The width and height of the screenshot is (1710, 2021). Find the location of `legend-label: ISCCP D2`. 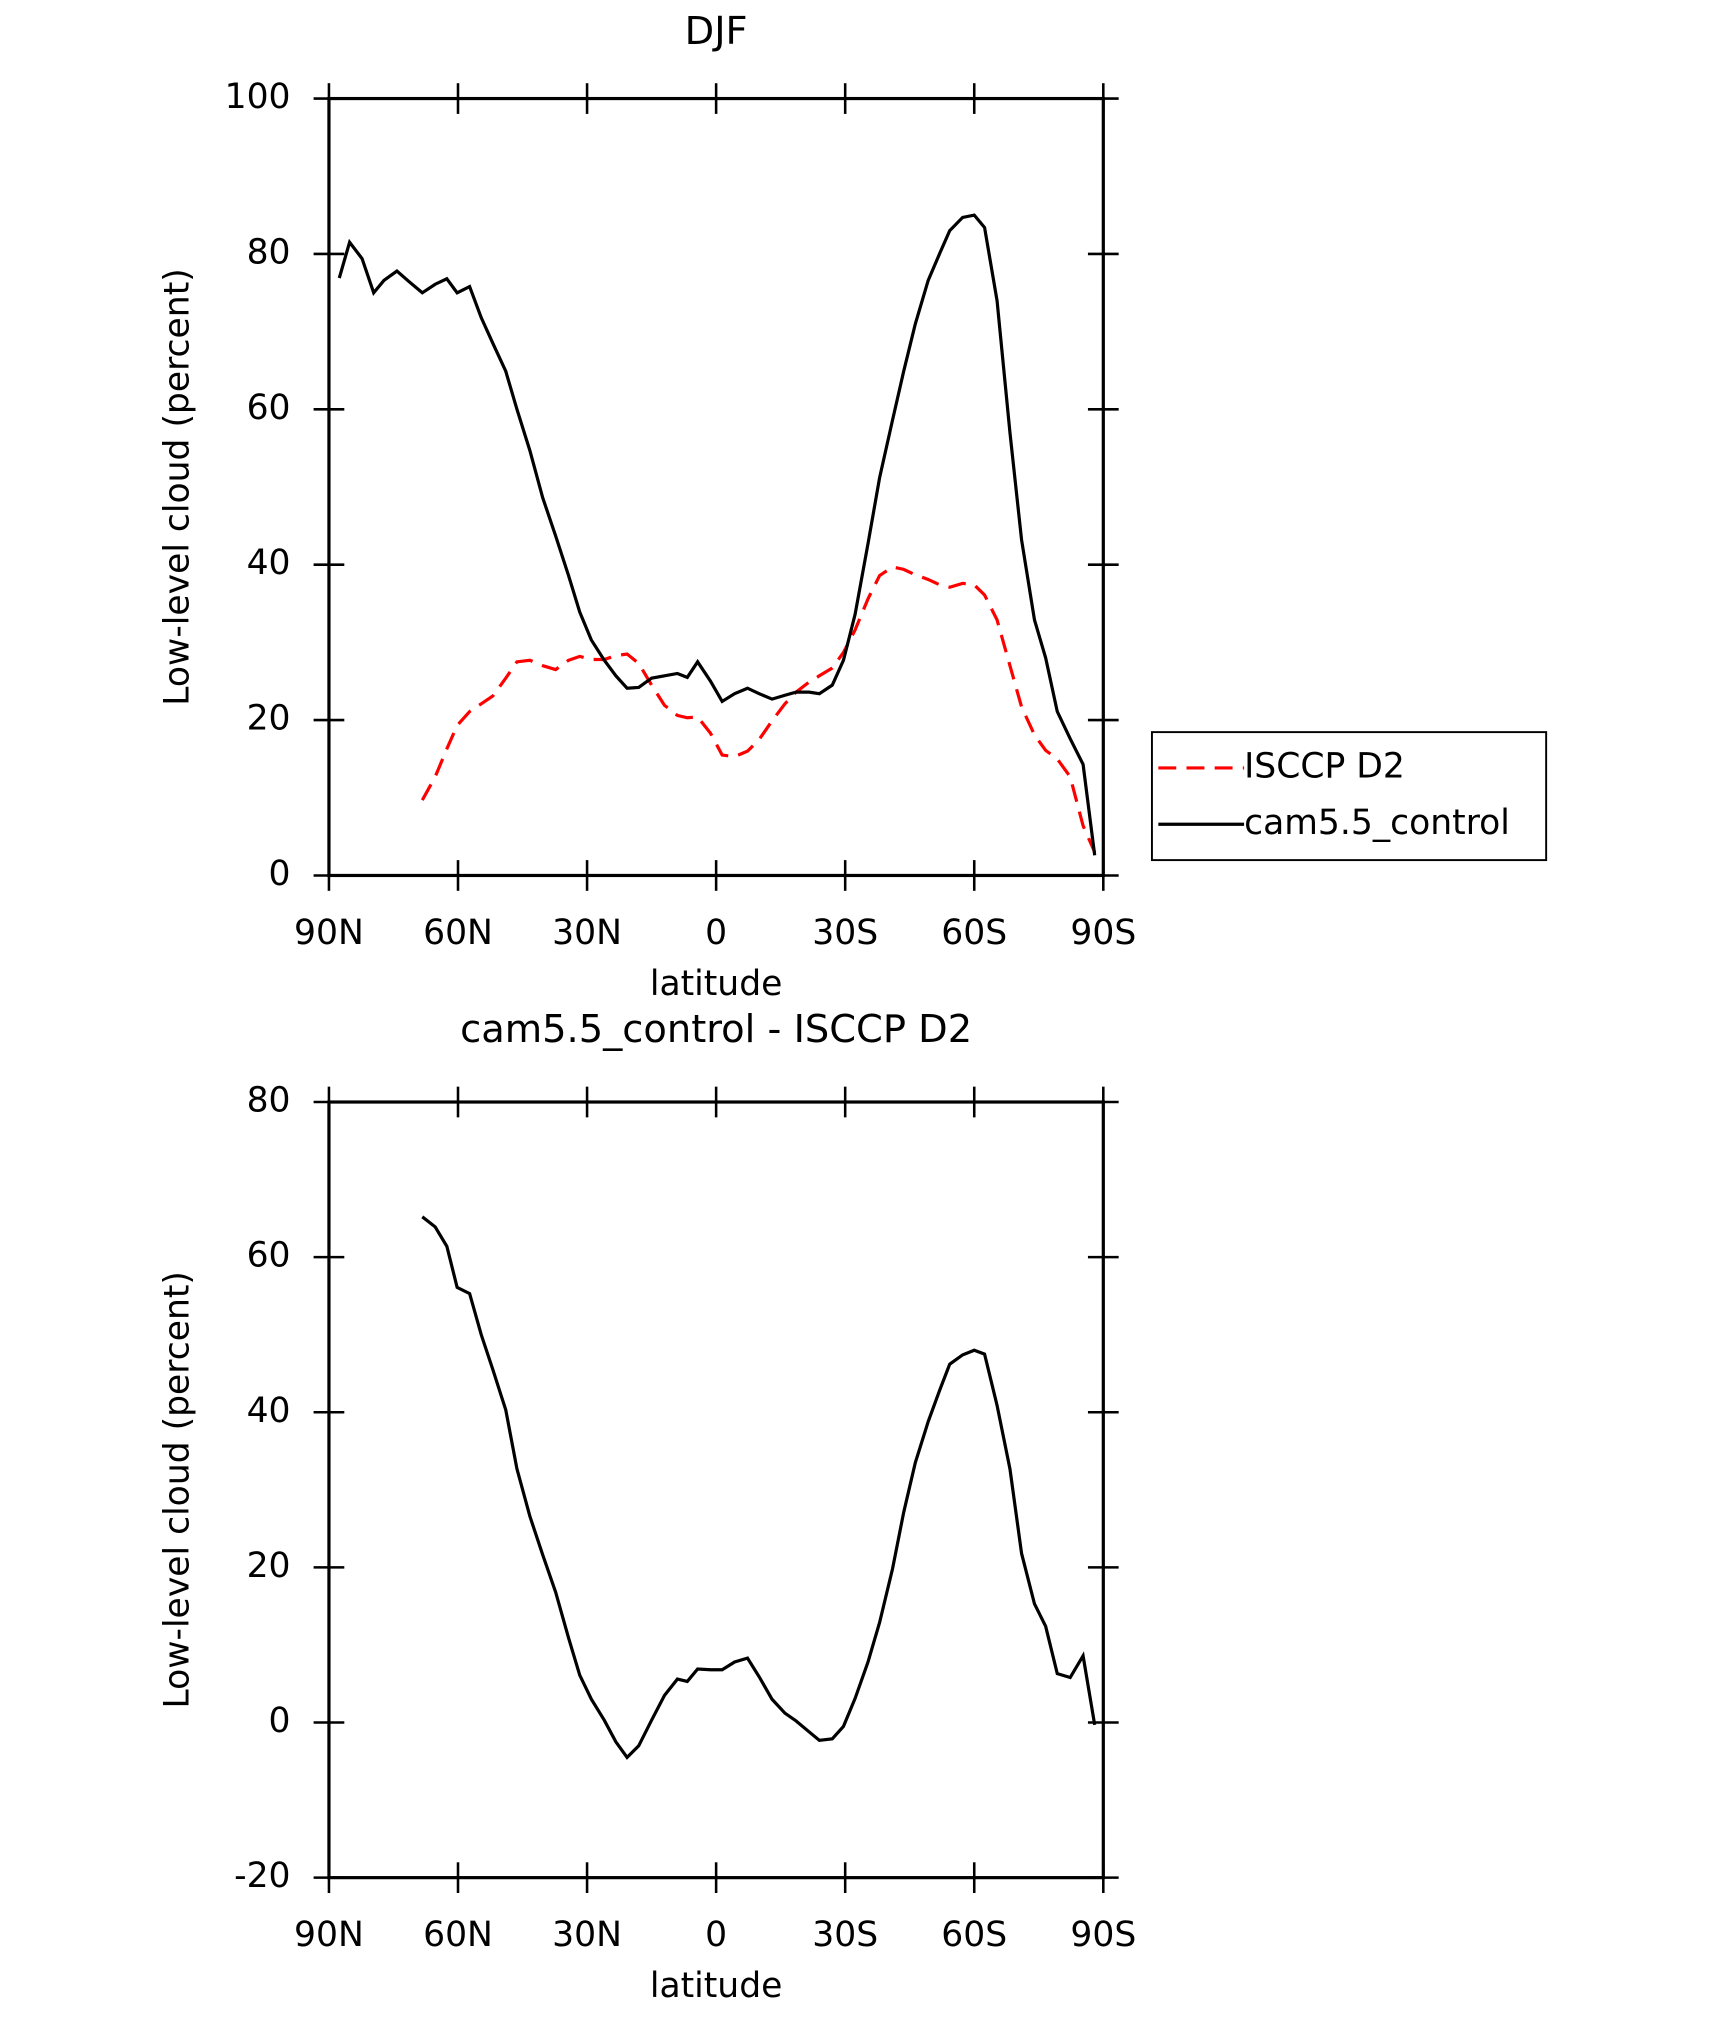

legend-label: ISCCP D2 is located at coordinates (1324, 766).